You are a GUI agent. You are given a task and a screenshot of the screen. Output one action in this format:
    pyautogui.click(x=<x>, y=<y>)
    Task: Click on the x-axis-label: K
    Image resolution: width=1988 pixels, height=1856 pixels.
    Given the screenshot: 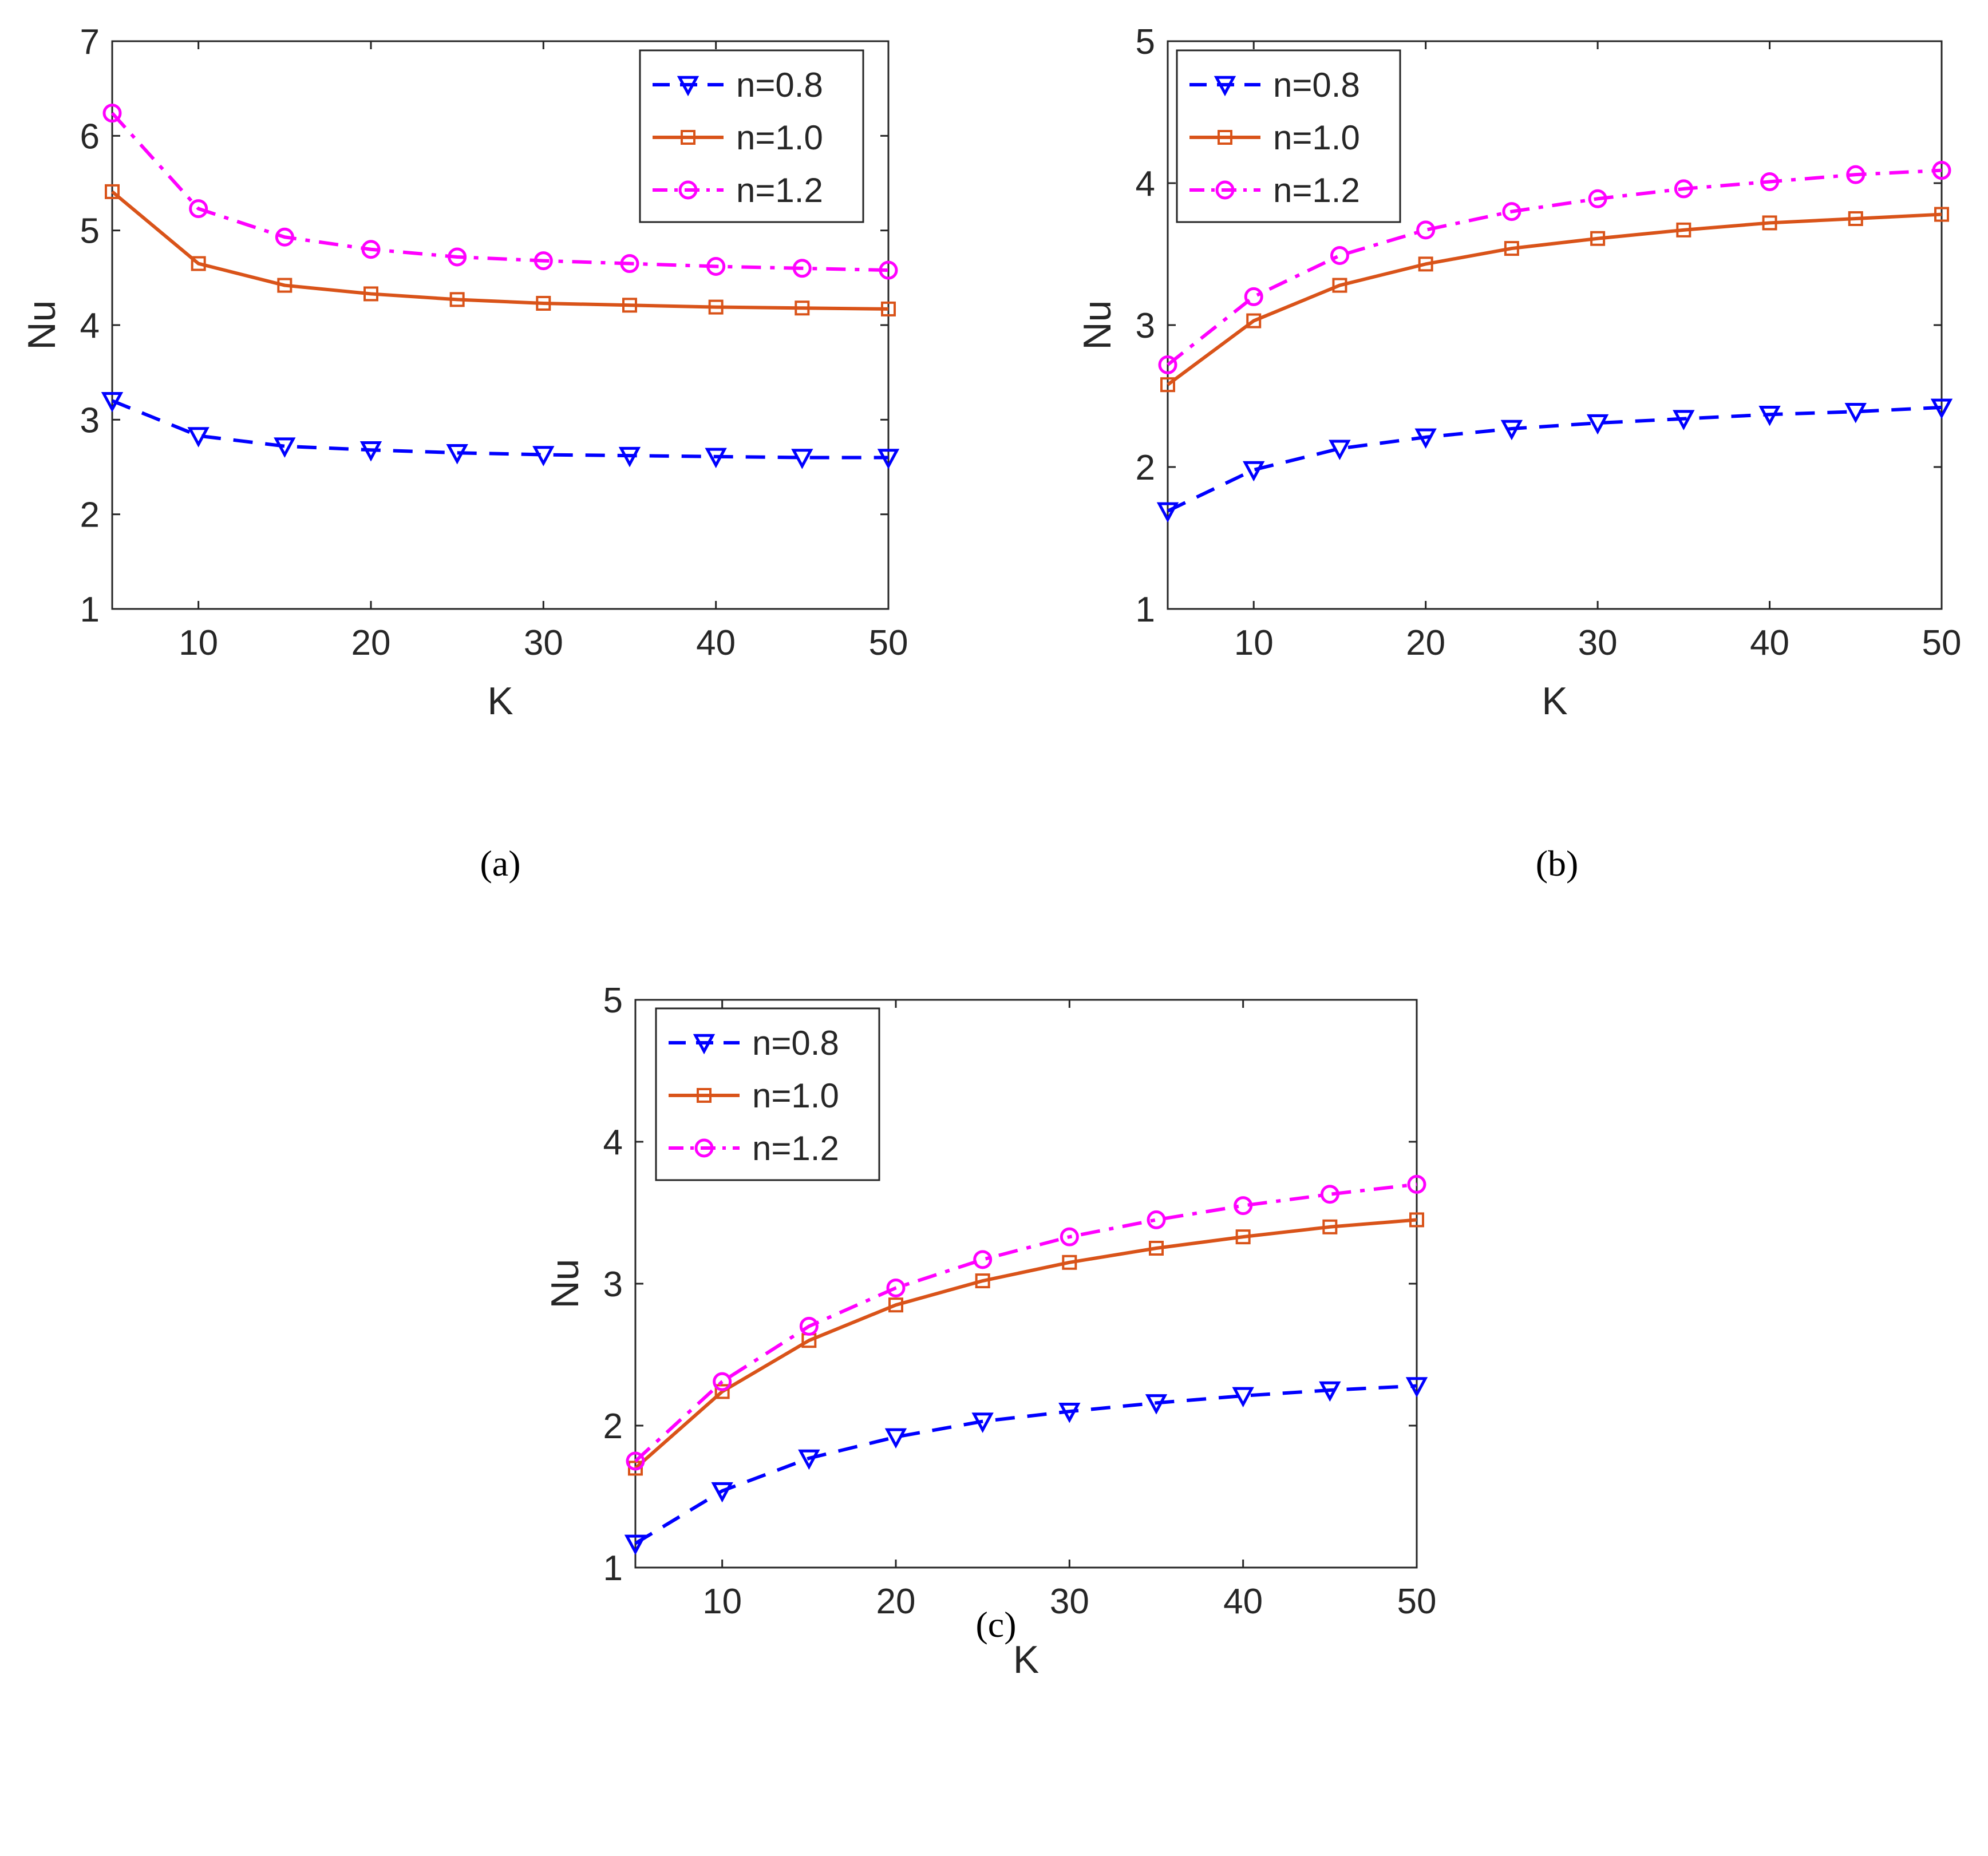 What is the action you would take?
    pyautogui.click(x=500, y=701)
    